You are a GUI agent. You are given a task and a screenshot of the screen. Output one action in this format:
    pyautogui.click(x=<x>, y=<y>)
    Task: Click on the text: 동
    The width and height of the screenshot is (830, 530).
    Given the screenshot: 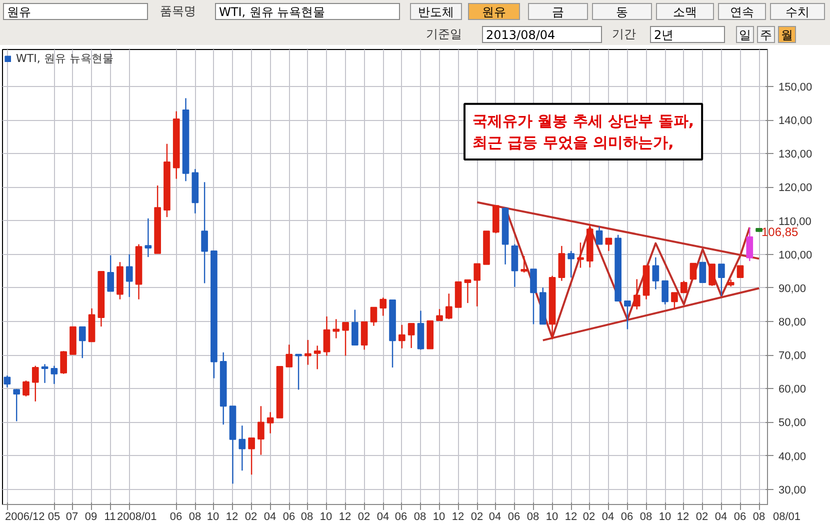 What is the action you would take?
    pyautogui.click(x=622, y=11)
    